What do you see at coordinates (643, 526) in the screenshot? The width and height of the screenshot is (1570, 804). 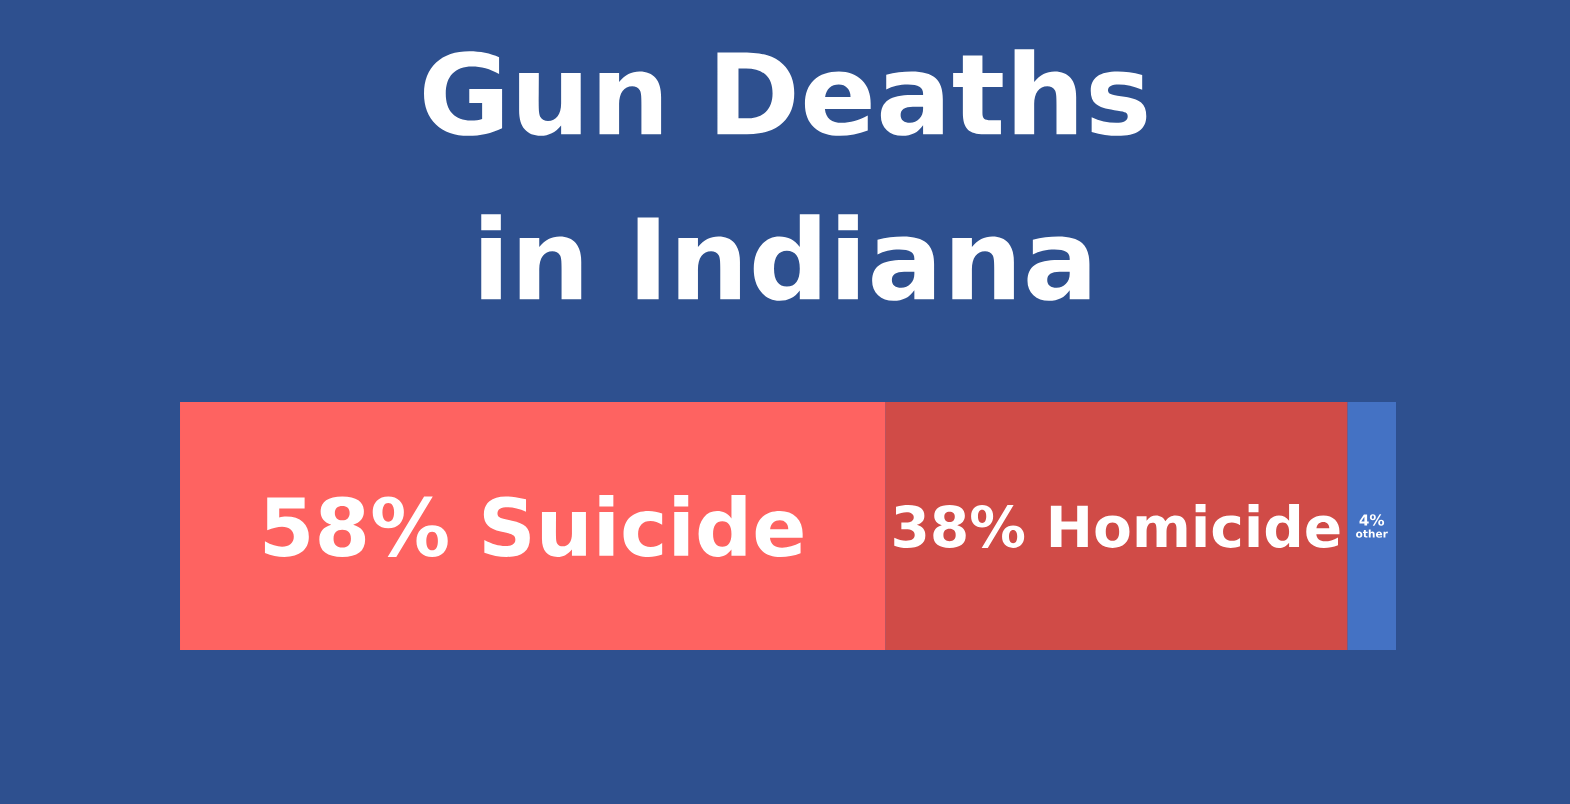 I see `series-label: Suicide` at bounding box center [643, 526].